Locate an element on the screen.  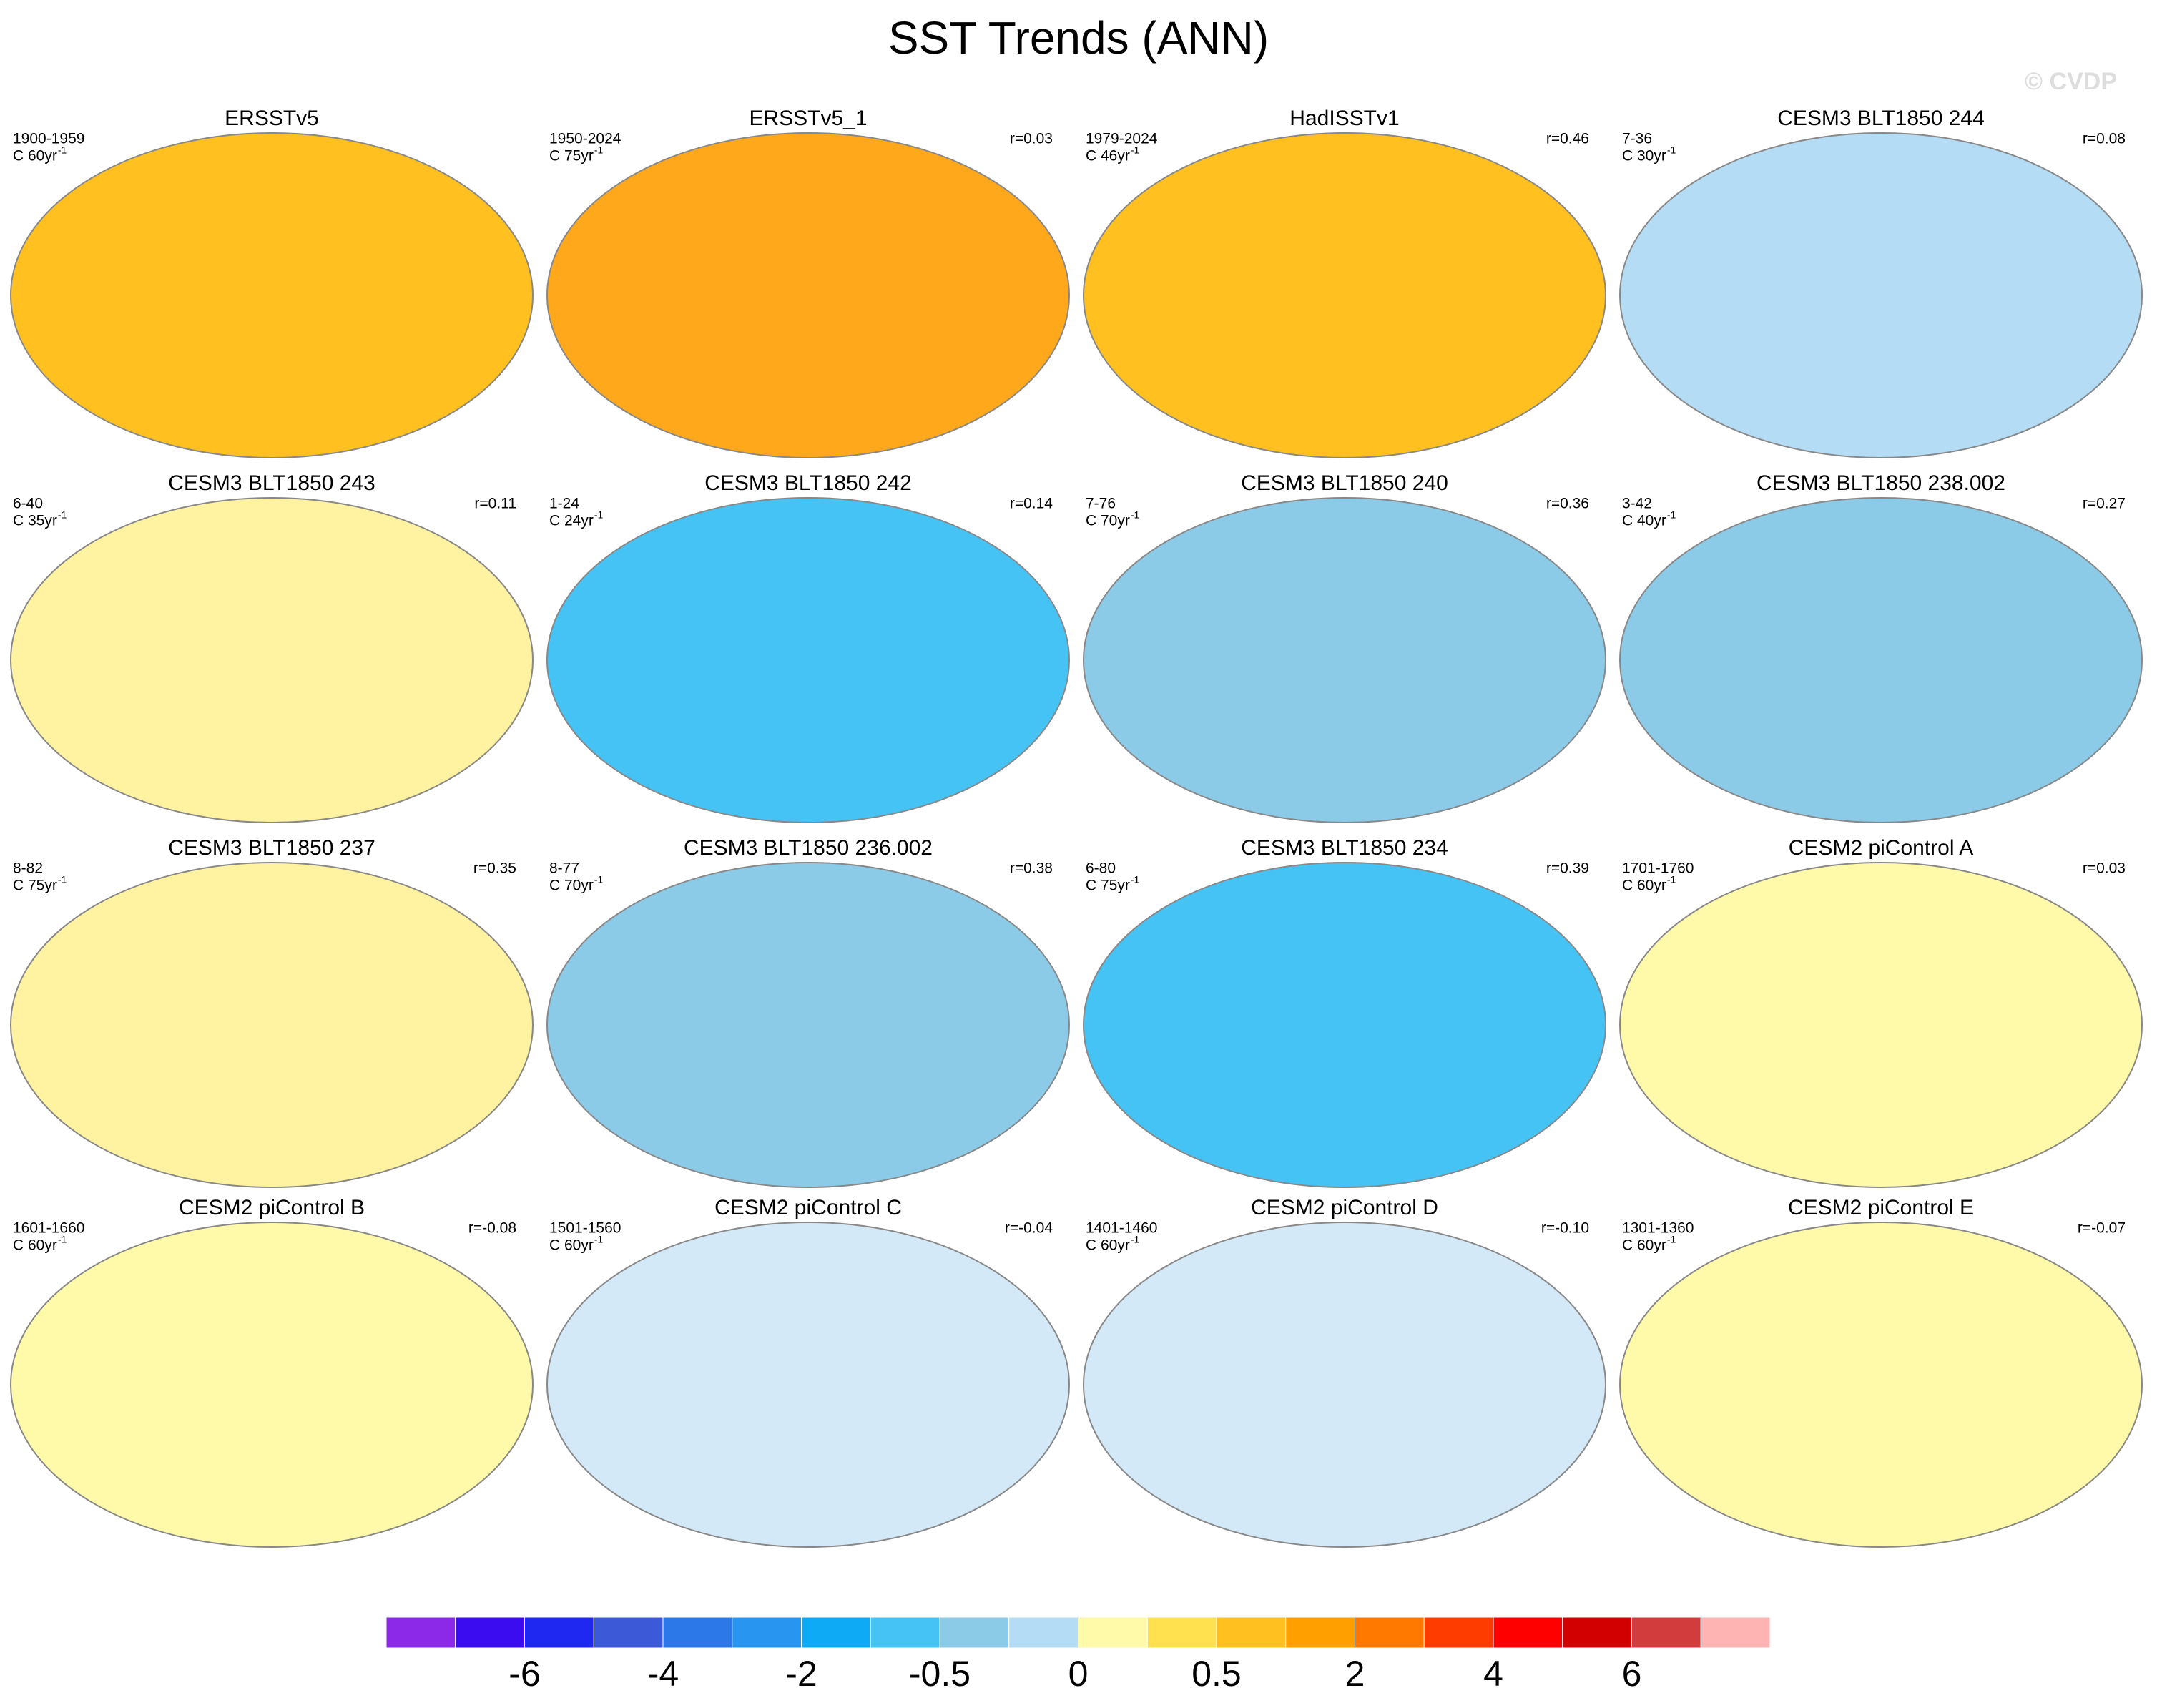
panel-title: CESM2 piControl E is located at coordinates (1881, 1207).